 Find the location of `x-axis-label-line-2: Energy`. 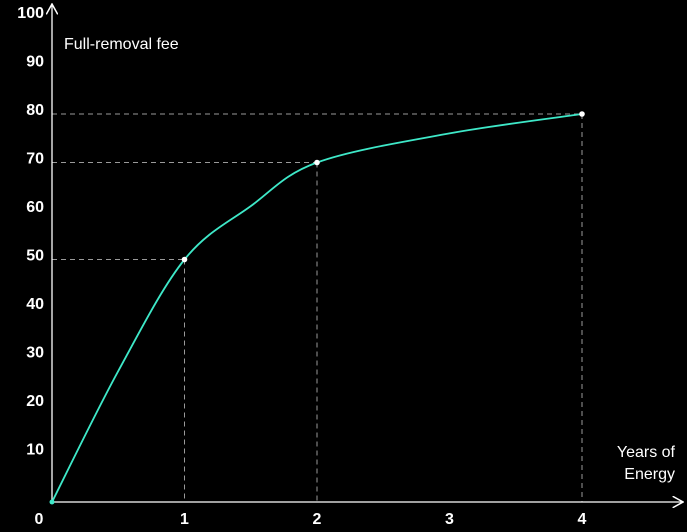

x-axis-label-line-2: Energy is located at coordinates (649, 474).